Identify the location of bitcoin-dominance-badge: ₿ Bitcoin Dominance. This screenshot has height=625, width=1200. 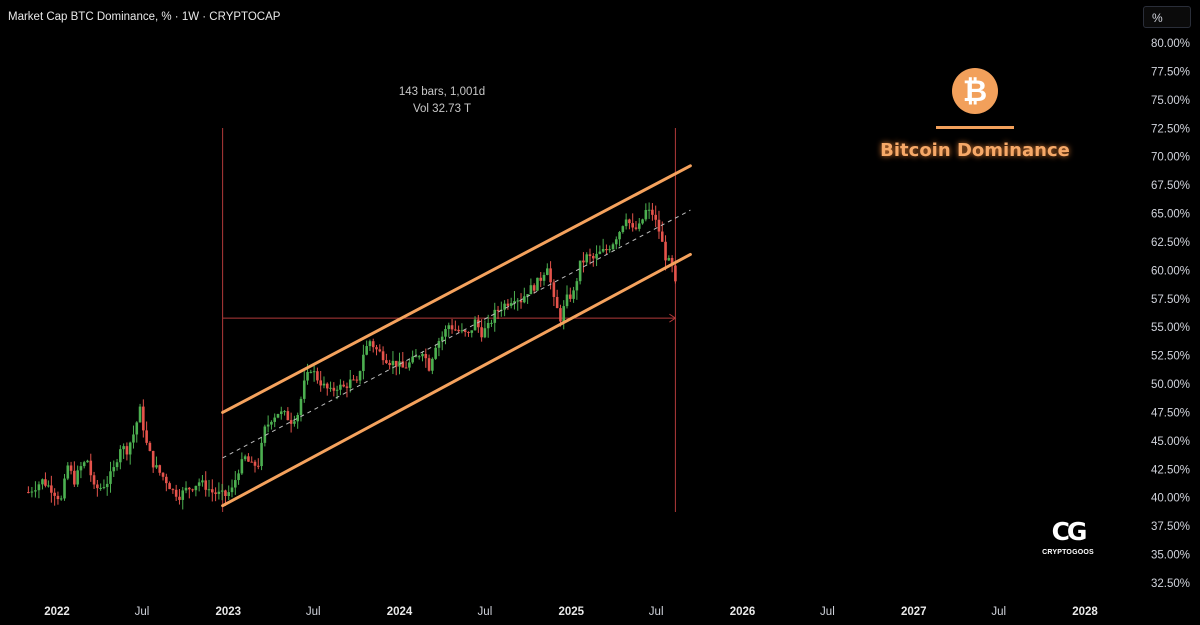
(975, 114).